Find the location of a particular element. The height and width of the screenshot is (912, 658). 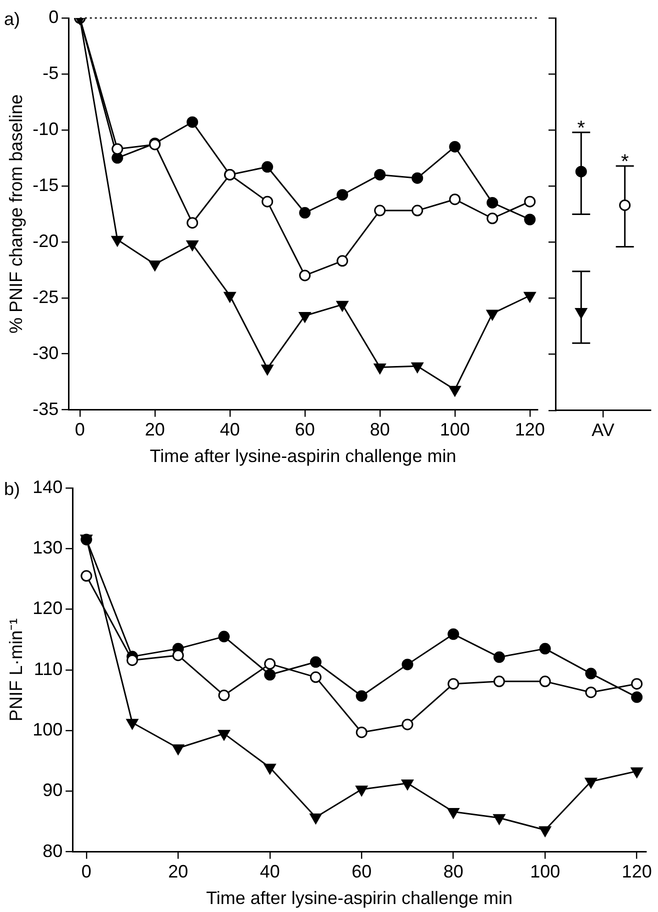

y-tick-label: -20 is located at coordinates (45, 240).